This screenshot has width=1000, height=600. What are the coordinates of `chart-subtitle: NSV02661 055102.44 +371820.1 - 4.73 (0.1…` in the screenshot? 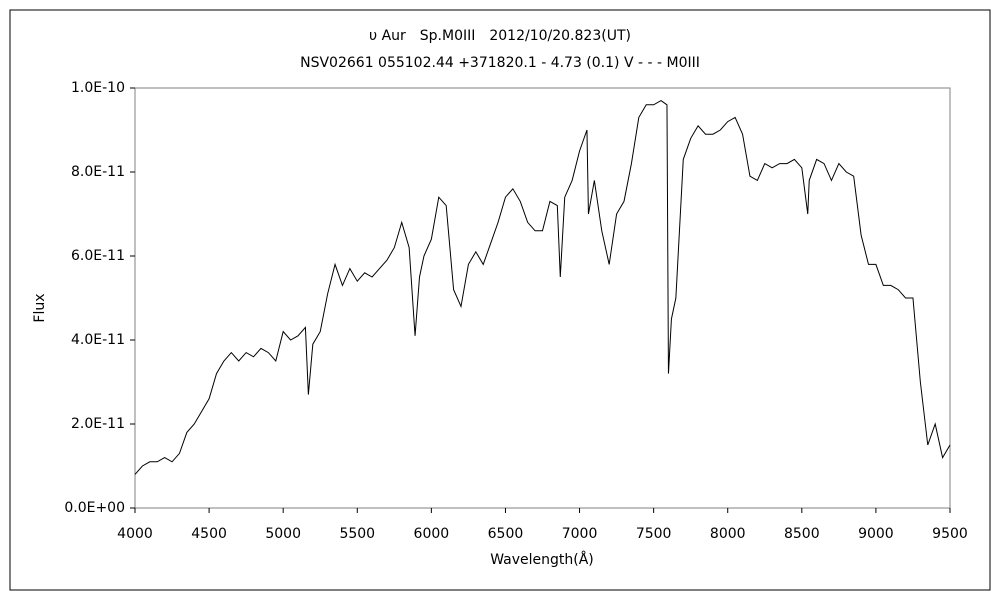 It's located at (500, 63).